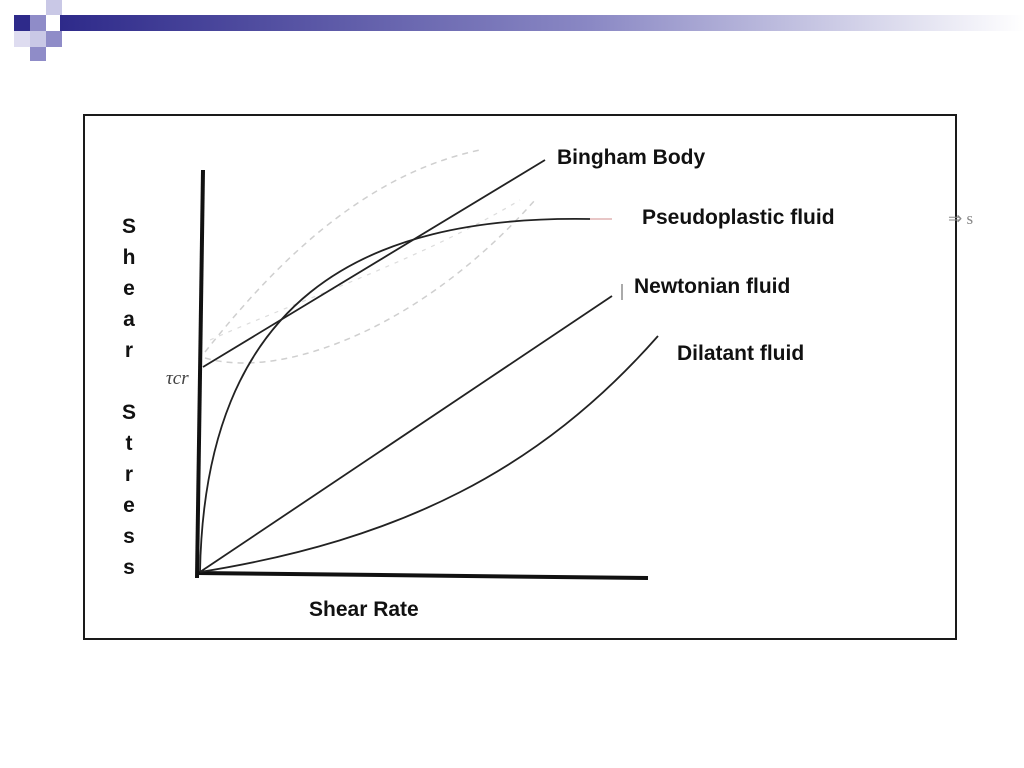 This screenshot has height=768, width=1024. I want to click on series-newtonian-fluid, so click(406, 434).